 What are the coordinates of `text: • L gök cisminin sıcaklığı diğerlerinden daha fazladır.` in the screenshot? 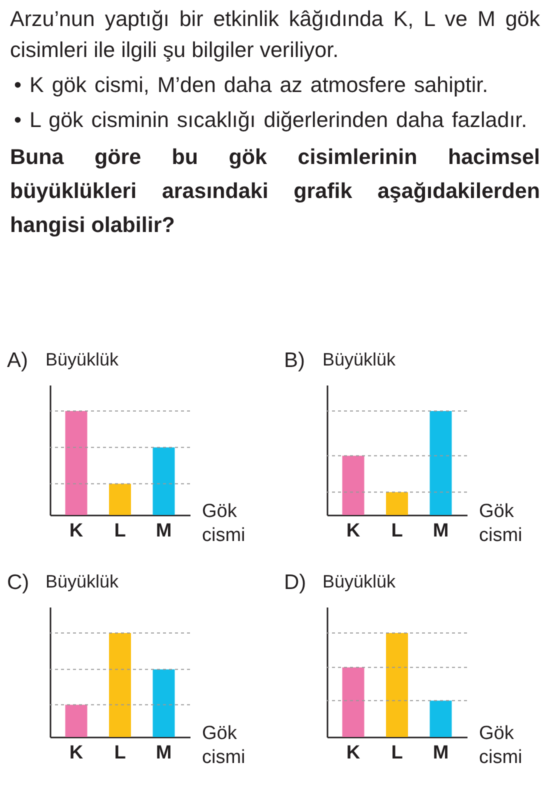 It's located at (270, 120).